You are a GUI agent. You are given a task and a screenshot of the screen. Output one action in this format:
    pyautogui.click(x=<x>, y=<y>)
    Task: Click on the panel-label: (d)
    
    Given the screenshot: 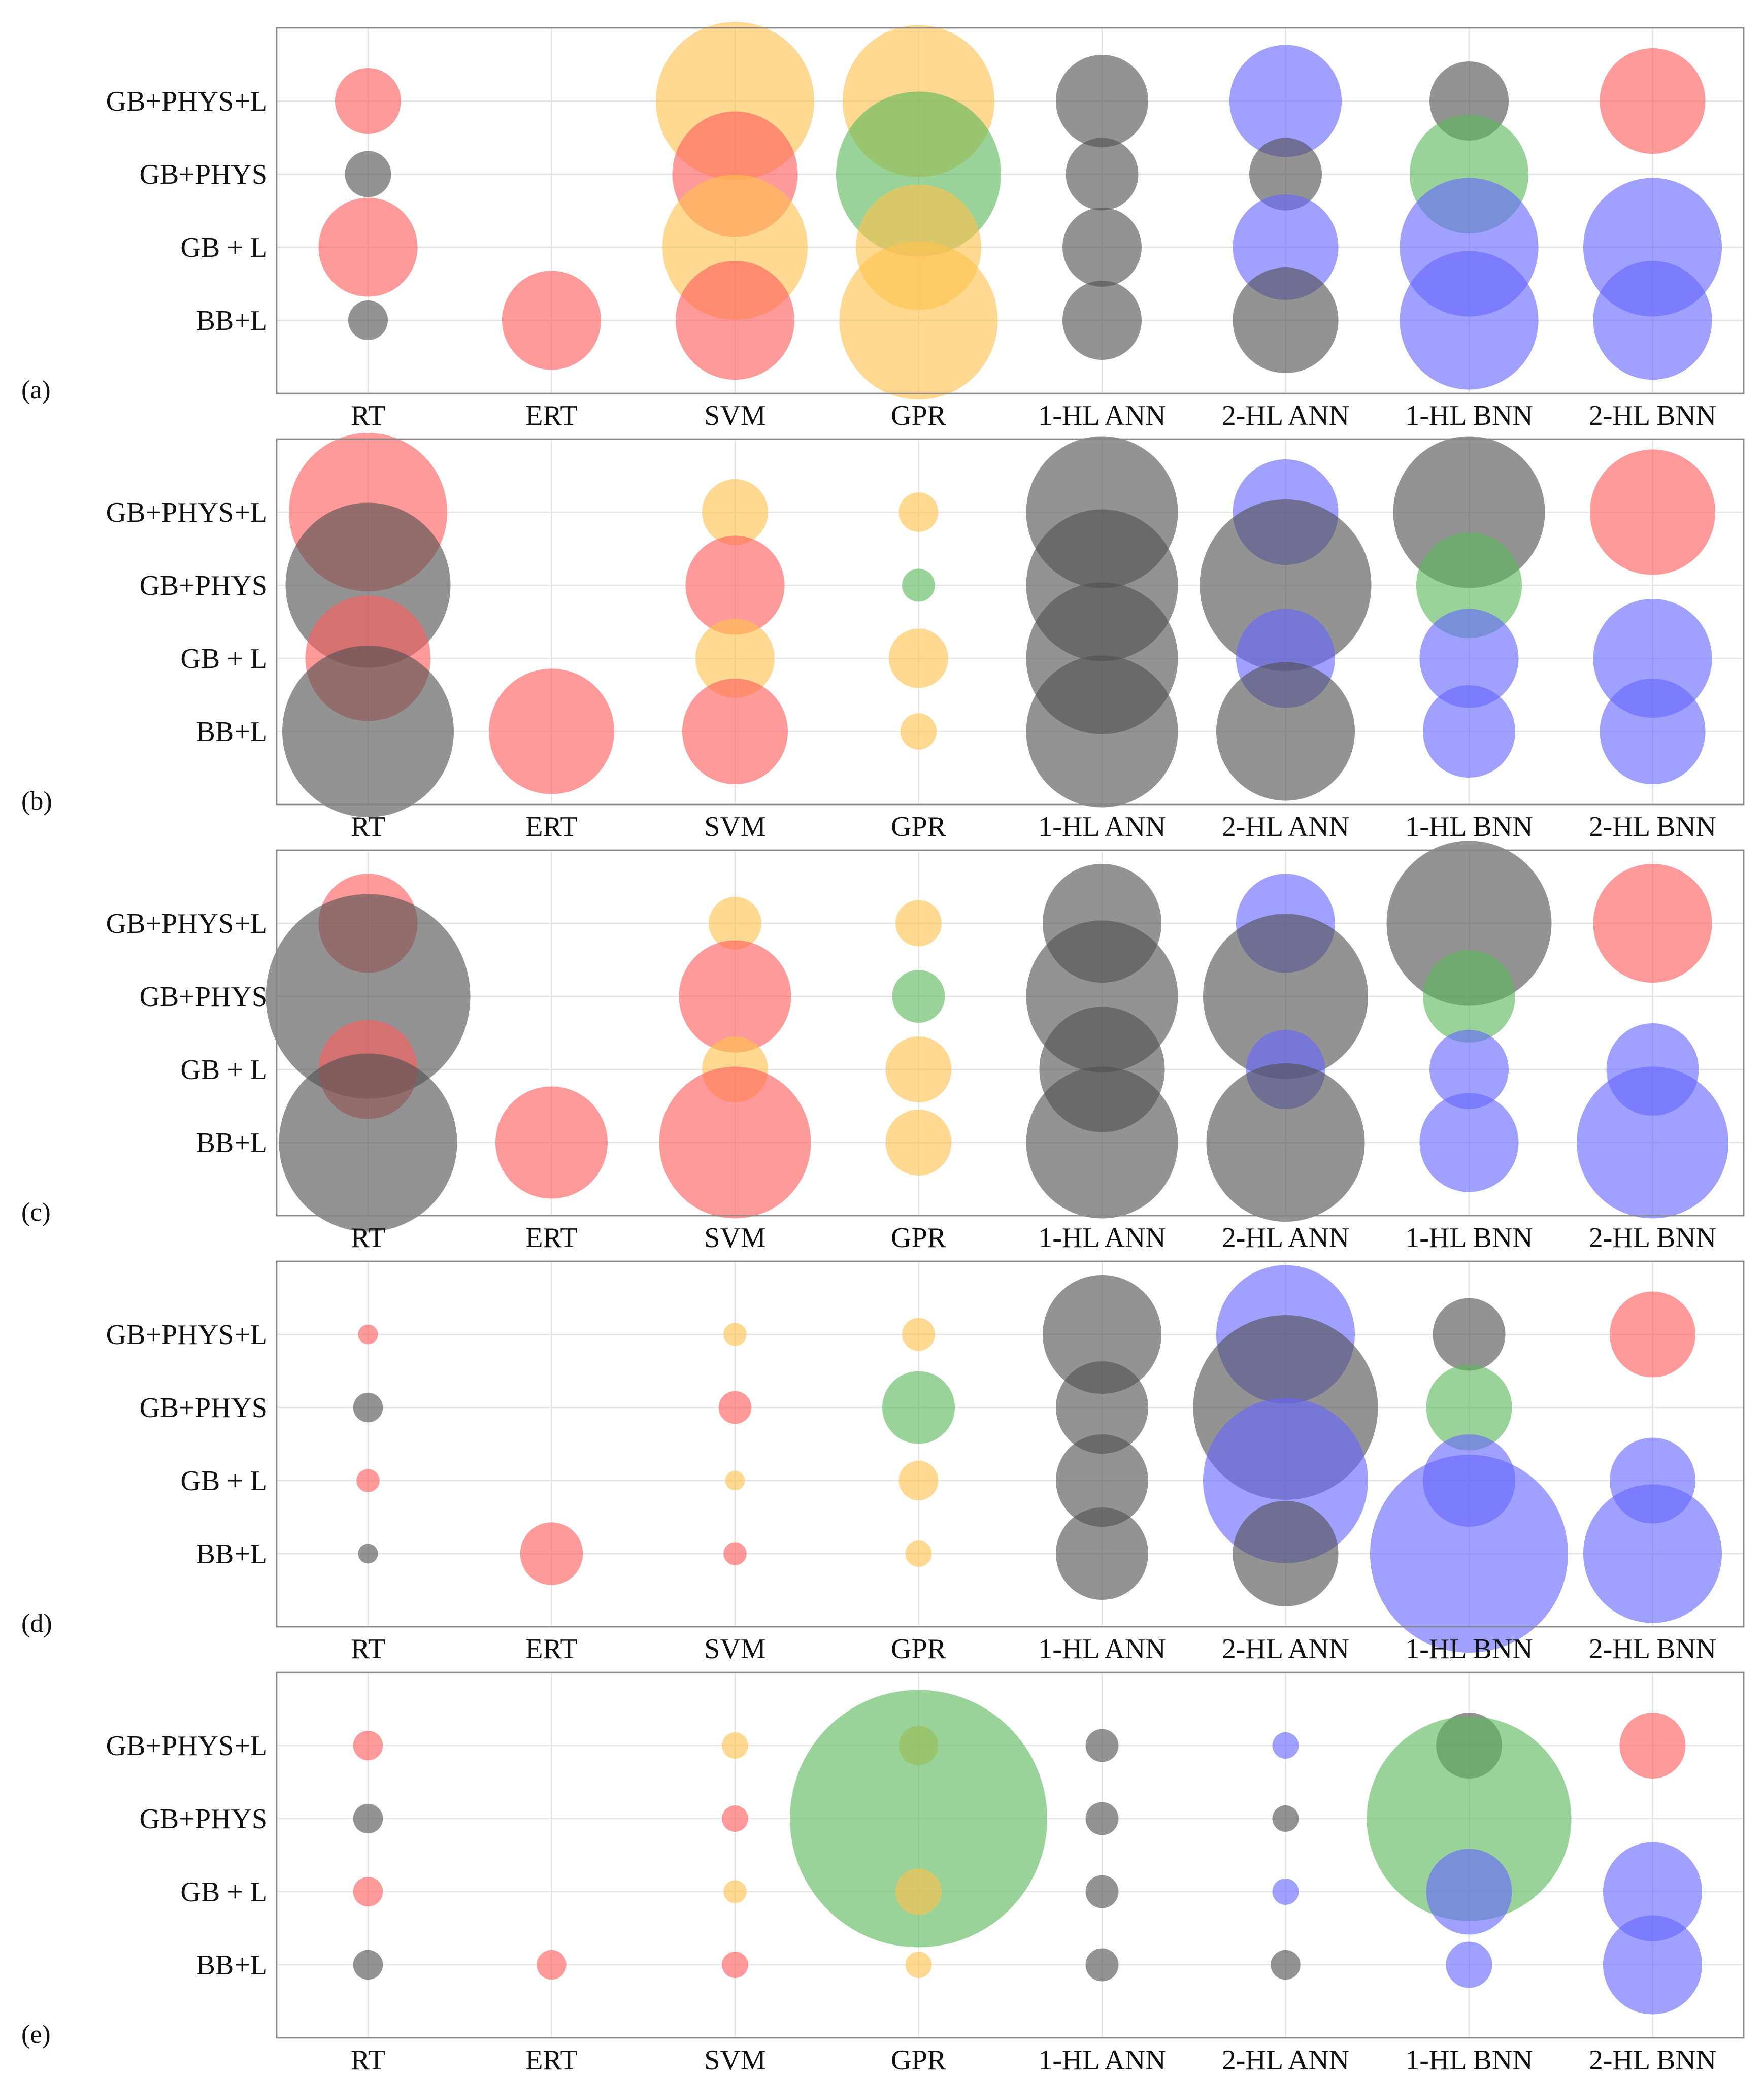 What is the action you would take?
    pyautogui.click(x=36, y=1623)
    